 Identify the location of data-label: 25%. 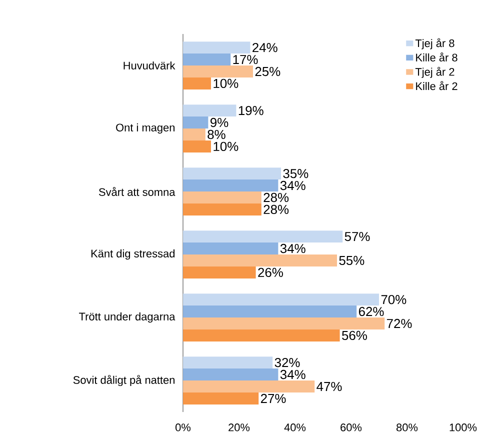
(267, 71).